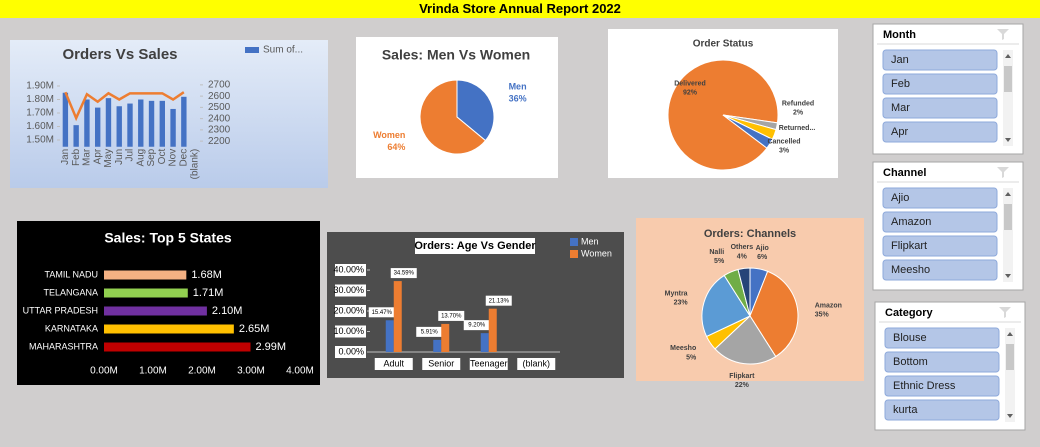 This screenshot has height=447, width=1040. I want to click on line, so click(124, 106).